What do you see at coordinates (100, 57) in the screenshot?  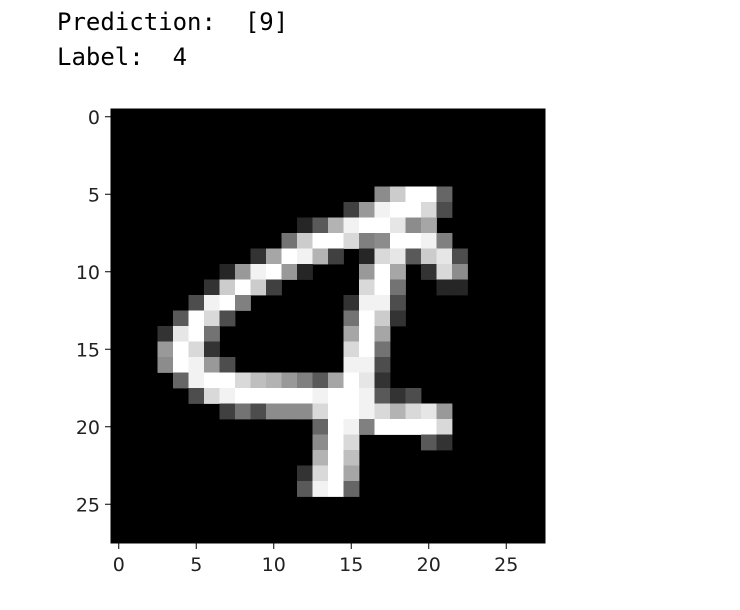 I see `label-label: Label:` at bounding box center [100, 57].